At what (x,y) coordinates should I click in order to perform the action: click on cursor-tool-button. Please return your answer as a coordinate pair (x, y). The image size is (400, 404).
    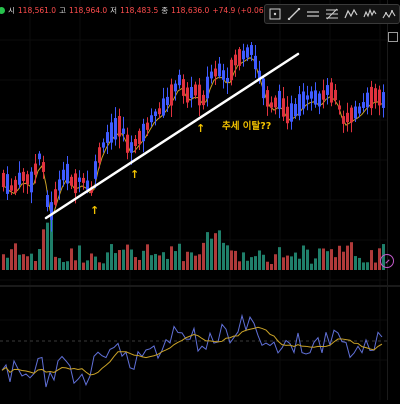
    Looking at the image, I should click on (275, 14).